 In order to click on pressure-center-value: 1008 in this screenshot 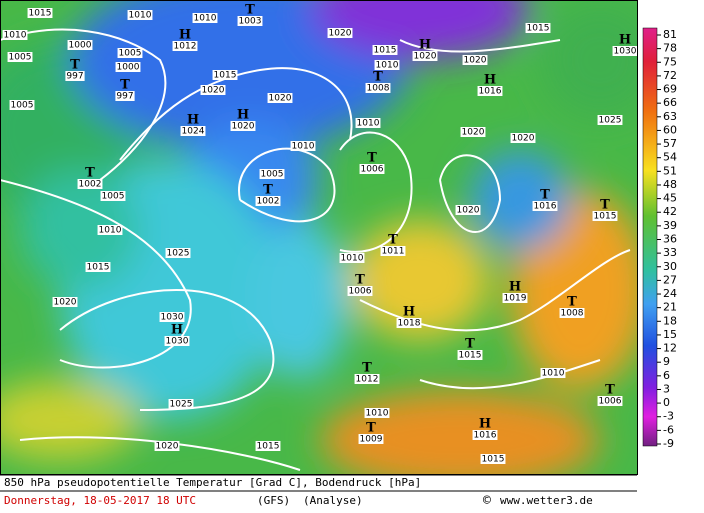, I will do `click(572, 314)`.